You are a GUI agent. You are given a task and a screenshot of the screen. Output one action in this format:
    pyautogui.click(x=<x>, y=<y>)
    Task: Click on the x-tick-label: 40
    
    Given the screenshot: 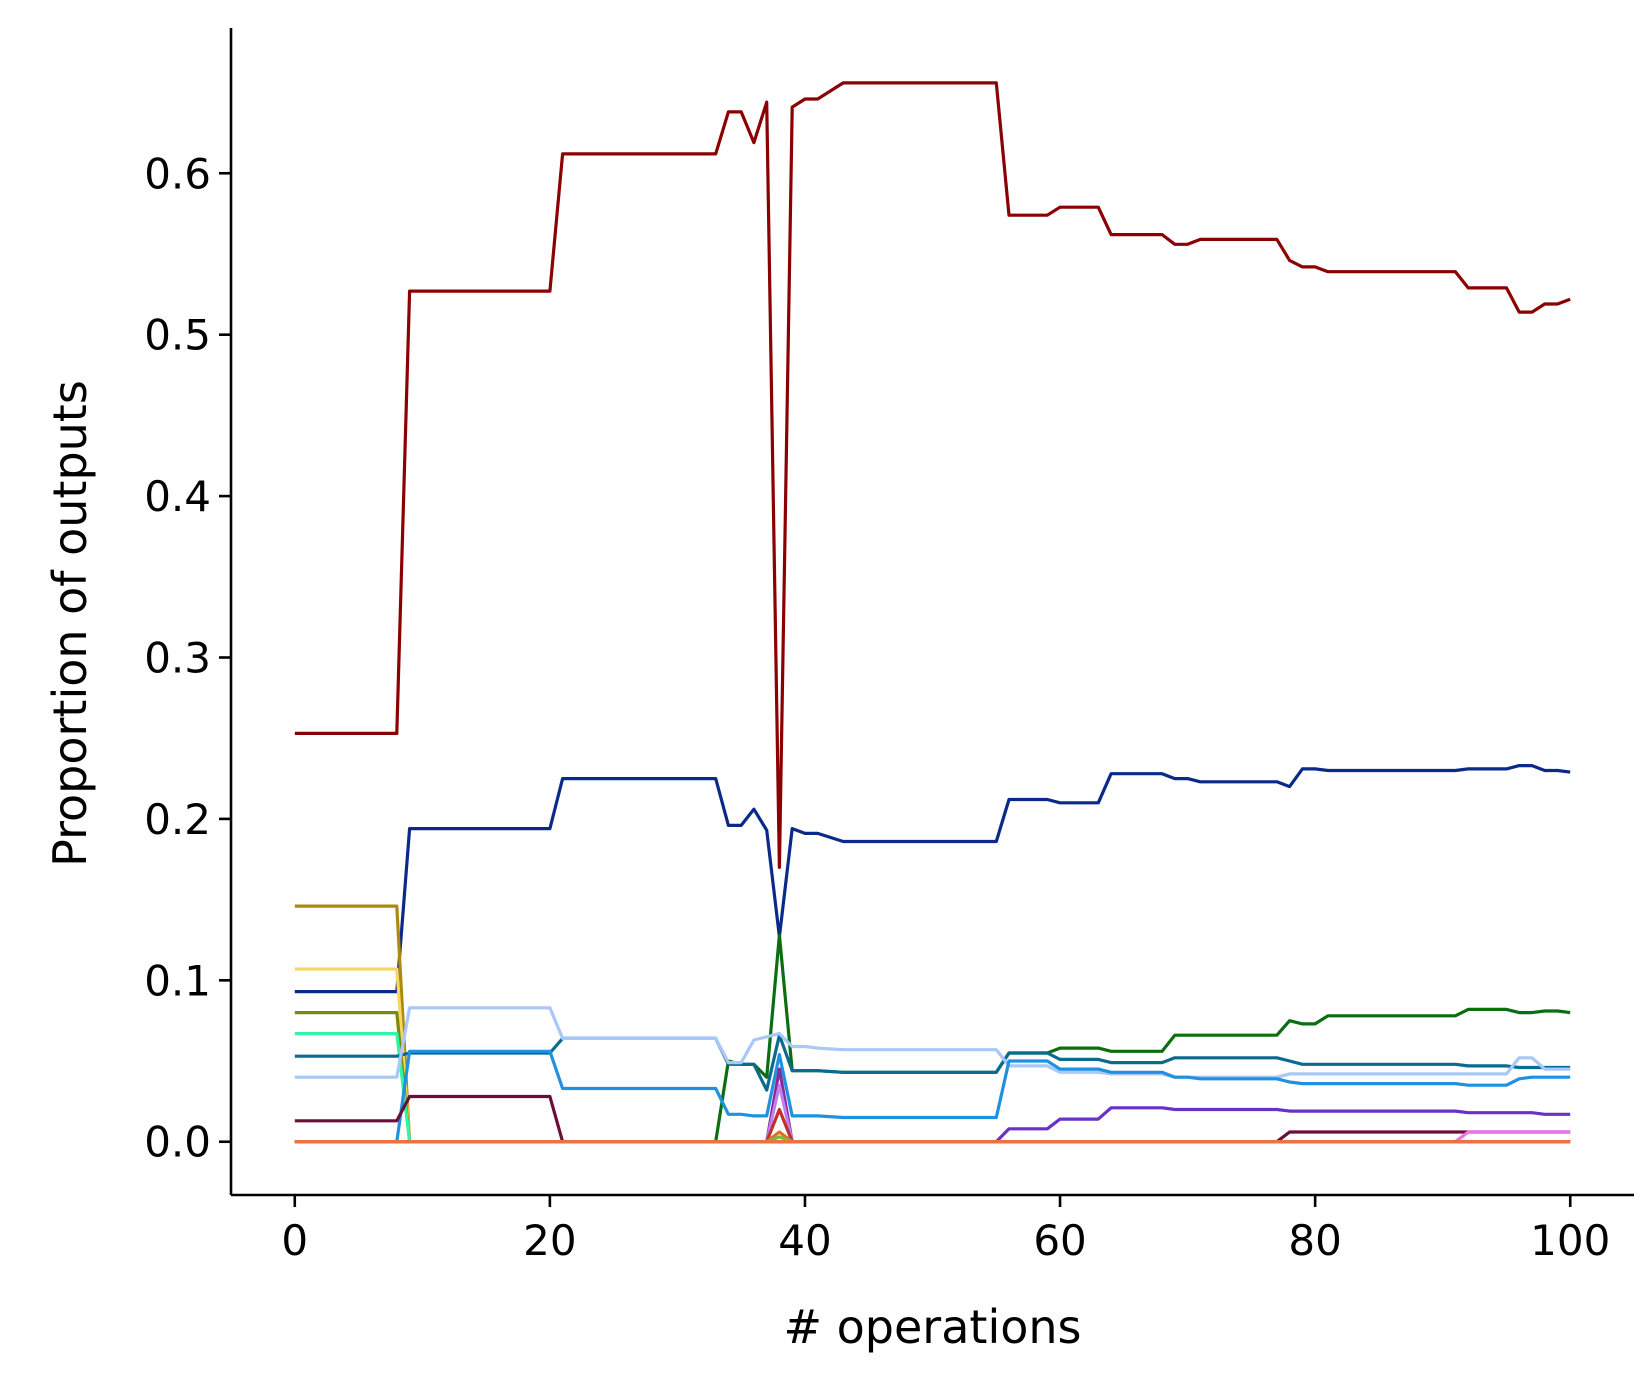 What is the action you would take?
    pyautogui.click(x=804, y=1240)
    